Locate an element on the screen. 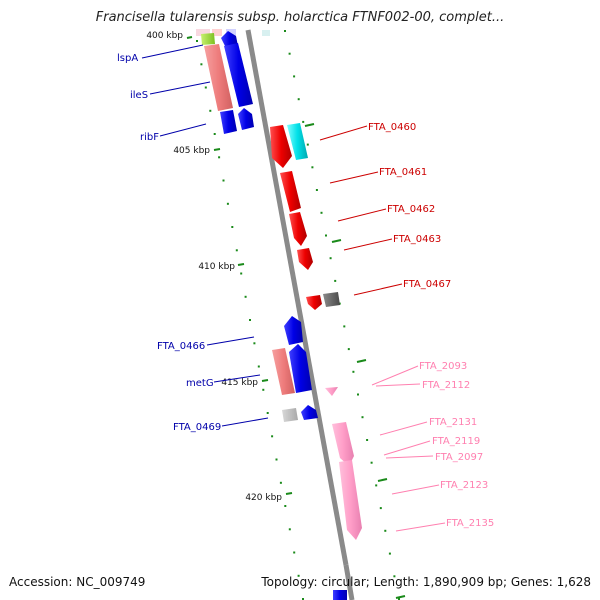  label-fta2123: FTA_2123 is located at coordinates (464, 485).